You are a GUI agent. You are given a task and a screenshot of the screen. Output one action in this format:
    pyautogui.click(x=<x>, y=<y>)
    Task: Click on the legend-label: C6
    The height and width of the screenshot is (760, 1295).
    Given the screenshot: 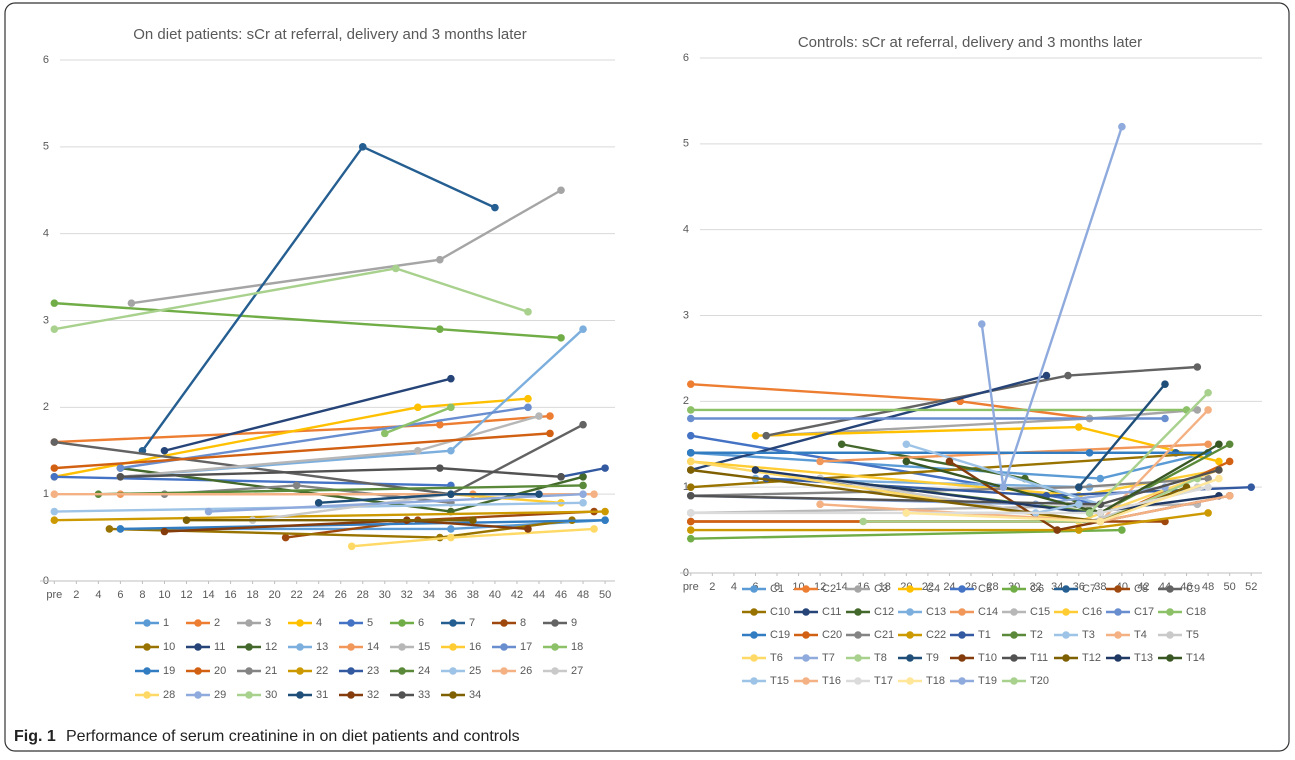 What is the action you would take?
    pyautogui.click(x=1037, y=589)
    